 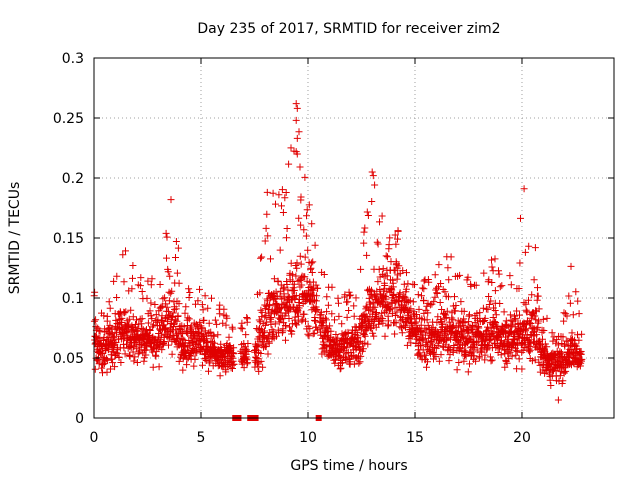 I want to click on x-tick-label: 0, so click(x=94, y=438).